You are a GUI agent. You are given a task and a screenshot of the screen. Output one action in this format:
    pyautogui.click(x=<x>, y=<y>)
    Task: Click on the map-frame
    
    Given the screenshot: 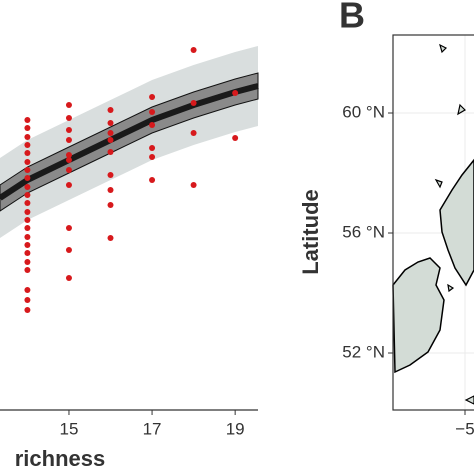 What is the action you would take?
    pyautogui.click(x=433, y=222)
    